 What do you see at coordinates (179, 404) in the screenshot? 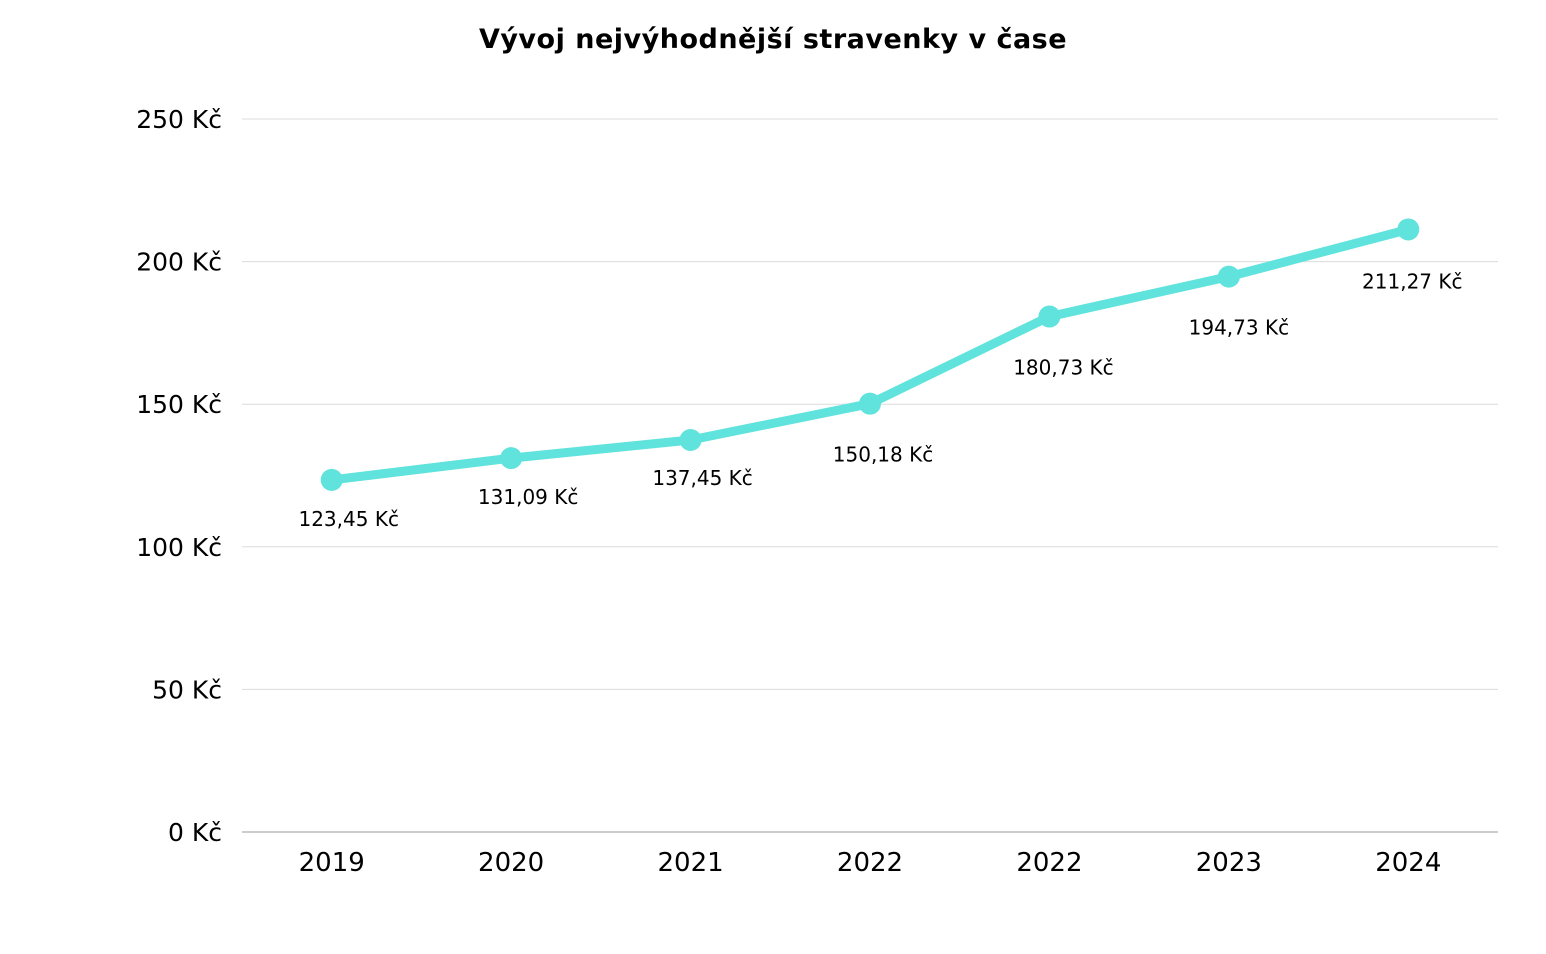
I see `y-tick-label: 150 Kč` at bounding box center [179, 404].